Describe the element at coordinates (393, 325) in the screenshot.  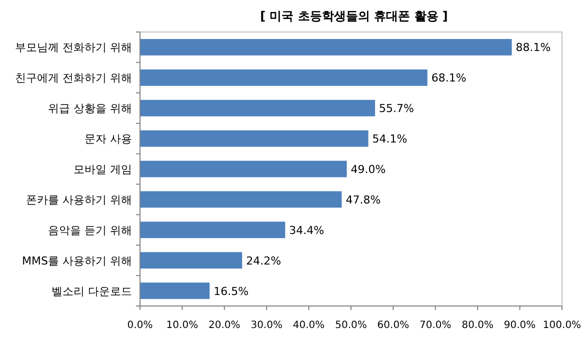
I see `x-tick-label: 60.0%` at that location.